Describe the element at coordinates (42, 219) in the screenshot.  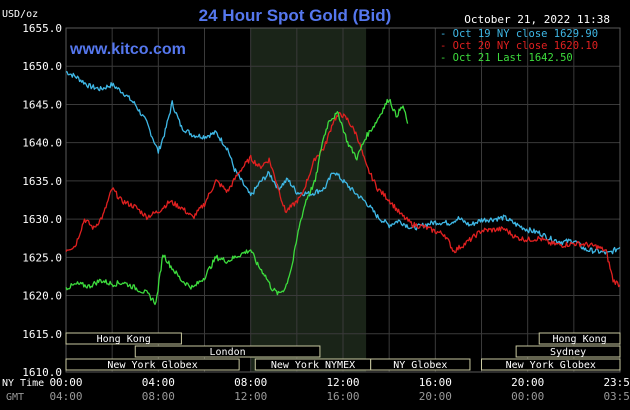
I see `y-tick-label: 1630.0` at that location.